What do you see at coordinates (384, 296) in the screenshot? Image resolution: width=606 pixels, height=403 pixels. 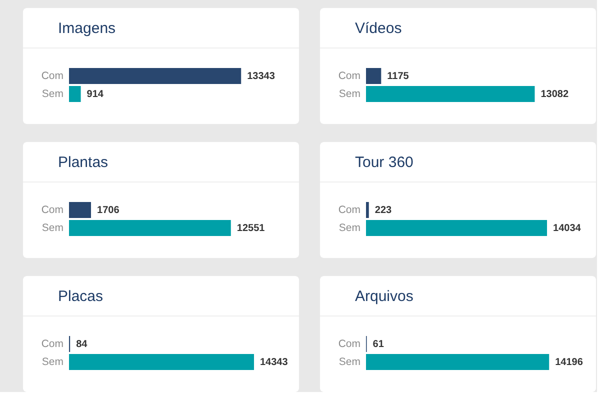 I see `chart-title: Arquivos` at bounding box center [384, 296].